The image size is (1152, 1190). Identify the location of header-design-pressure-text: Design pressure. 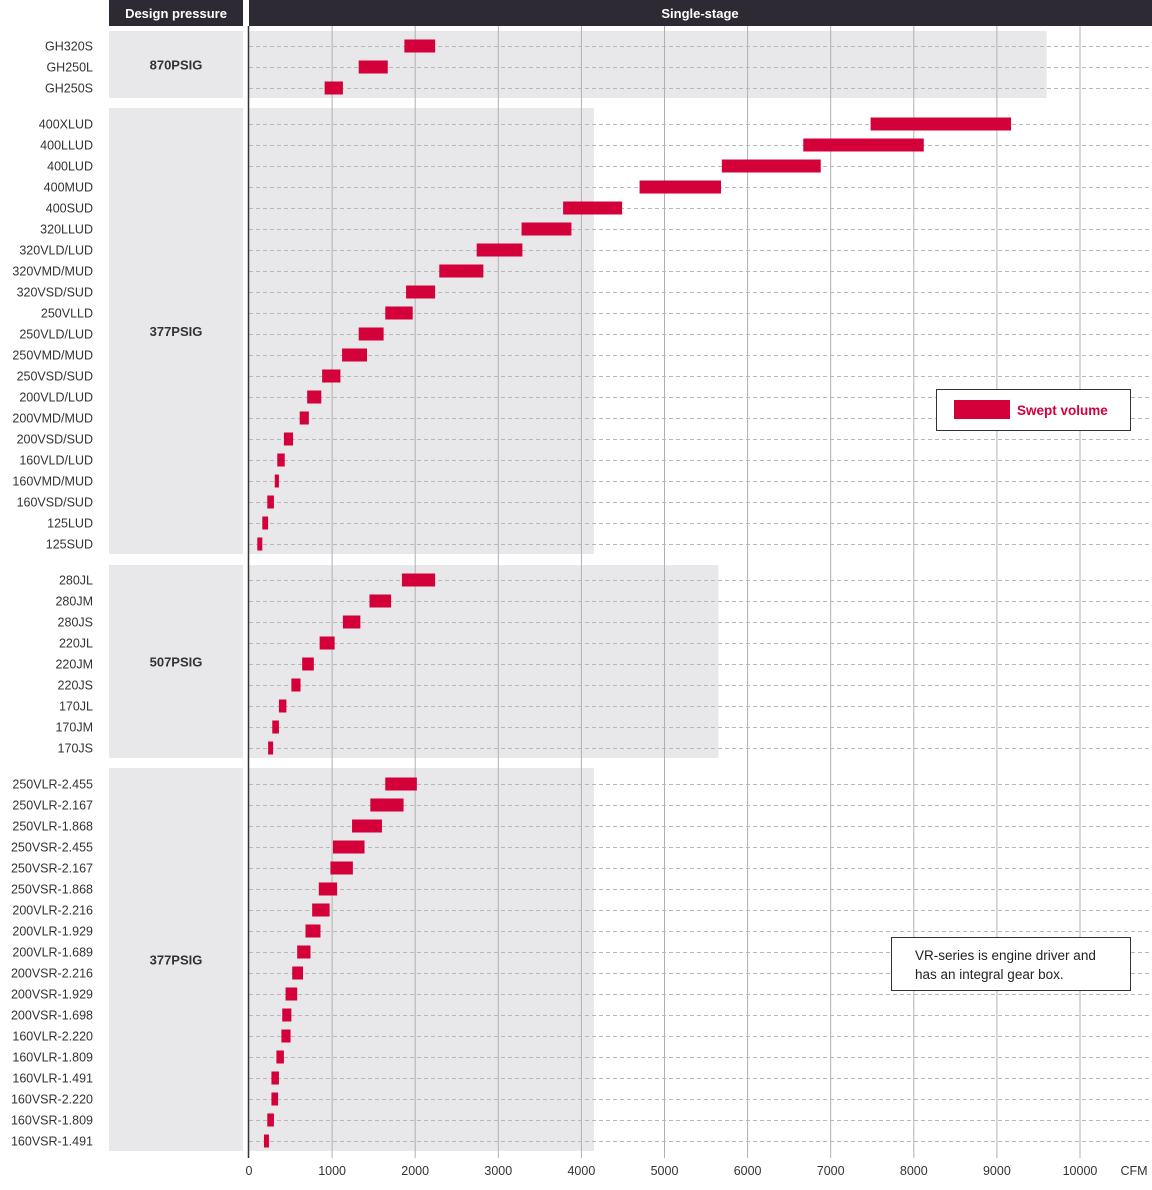
(176, 13).